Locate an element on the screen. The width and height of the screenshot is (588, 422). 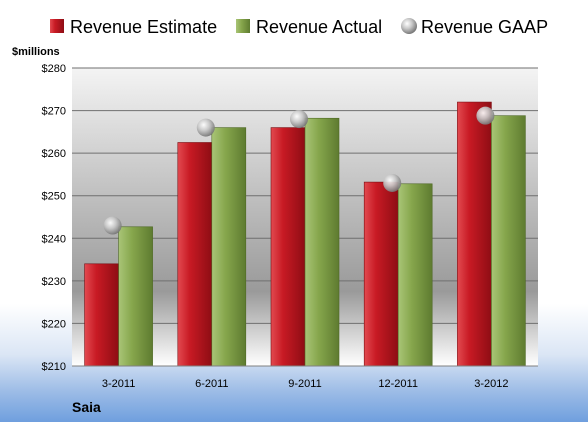
legend-swatch-estimate is located at coordinates (57, 26).